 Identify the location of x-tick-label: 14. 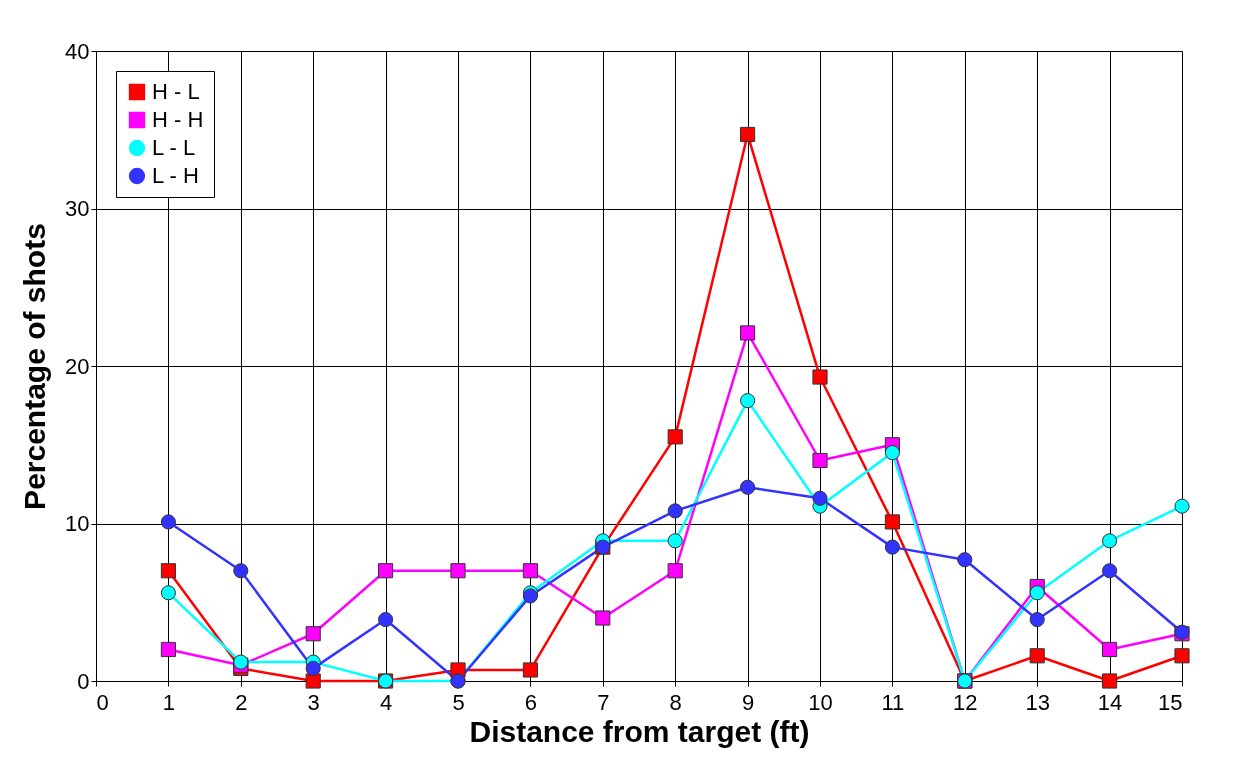
(1110, 702).